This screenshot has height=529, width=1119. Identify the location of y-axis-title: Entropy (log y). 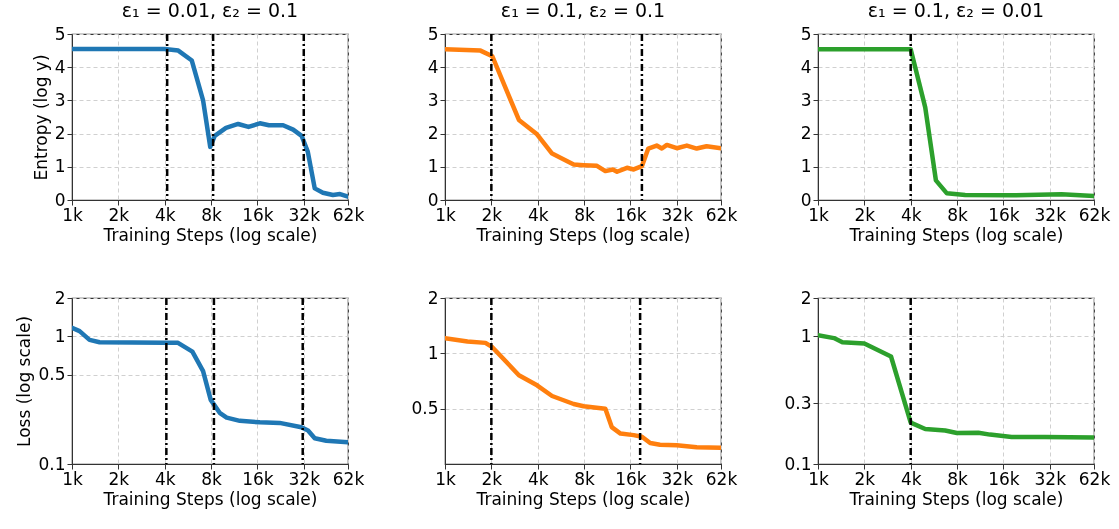
(40, 117).